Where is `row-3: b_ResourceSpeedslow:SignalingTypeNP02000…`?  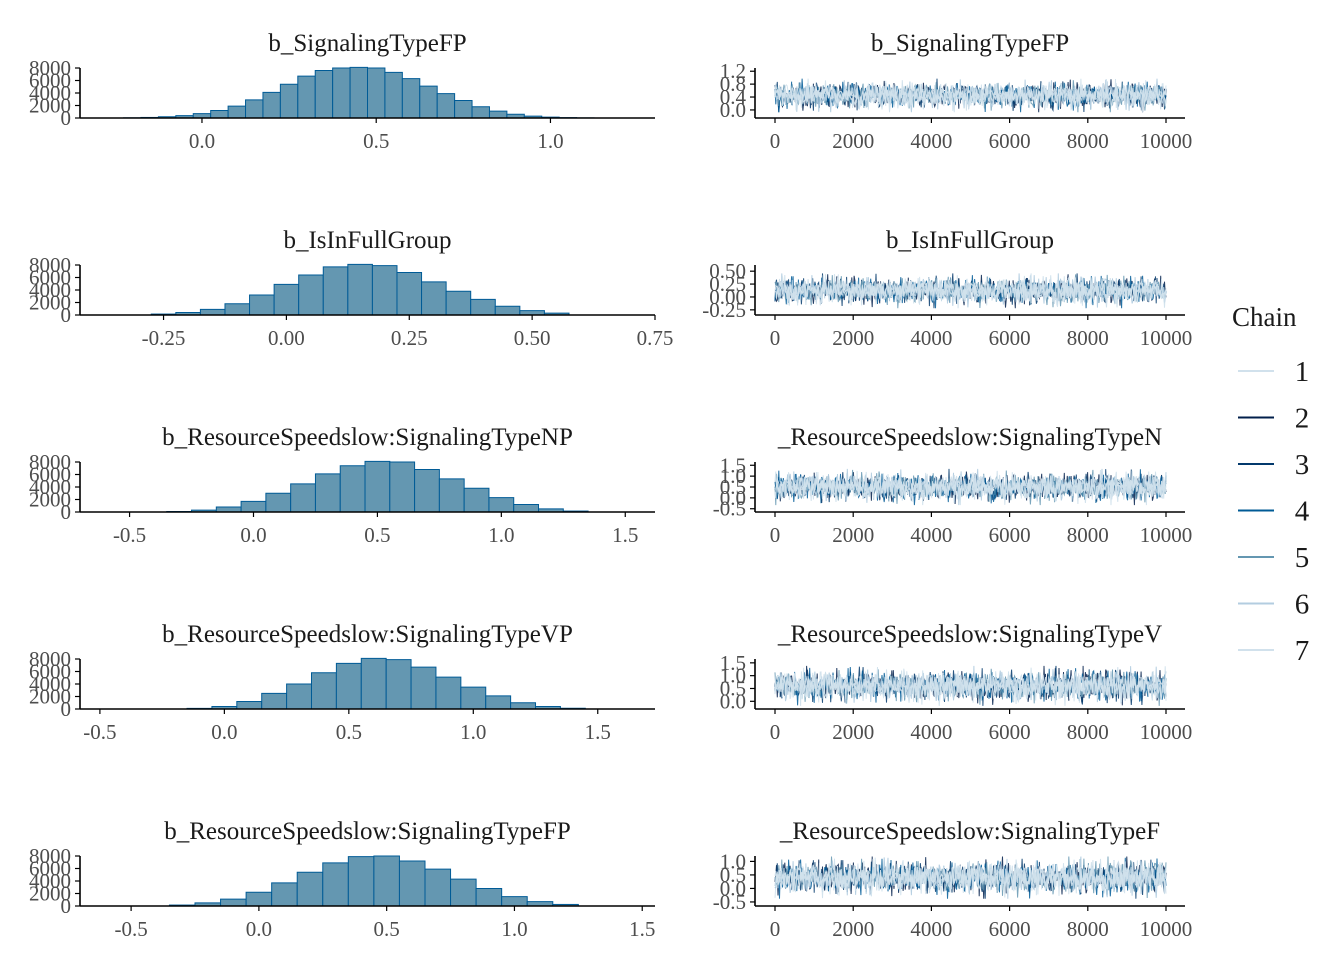 row-3: b_ResourceSpeedslow:SignalingTypeNP02000… is located at coordinates (610, 485).